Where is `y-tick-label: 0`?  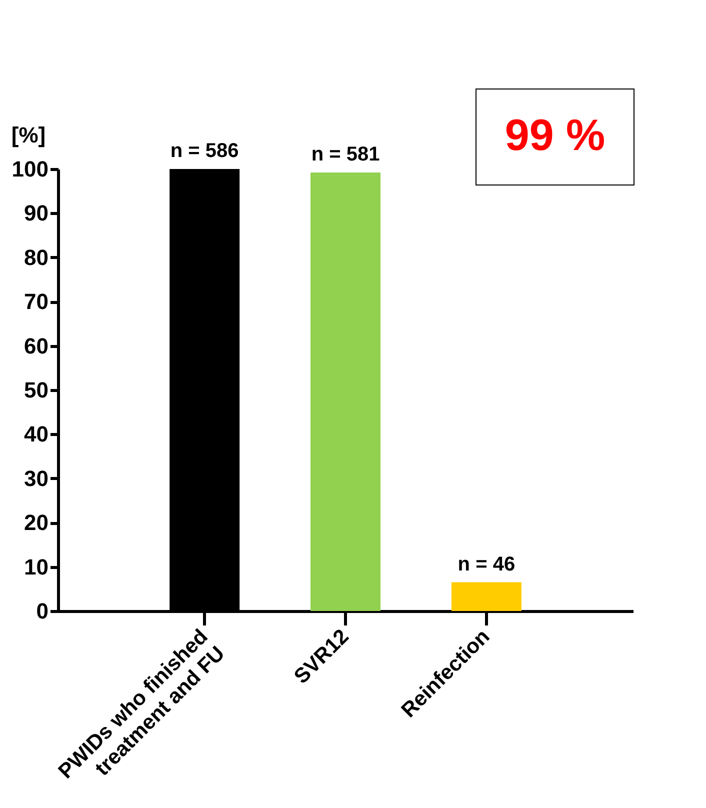 y-tick-label: 0 is located at coordinates (42, 611).